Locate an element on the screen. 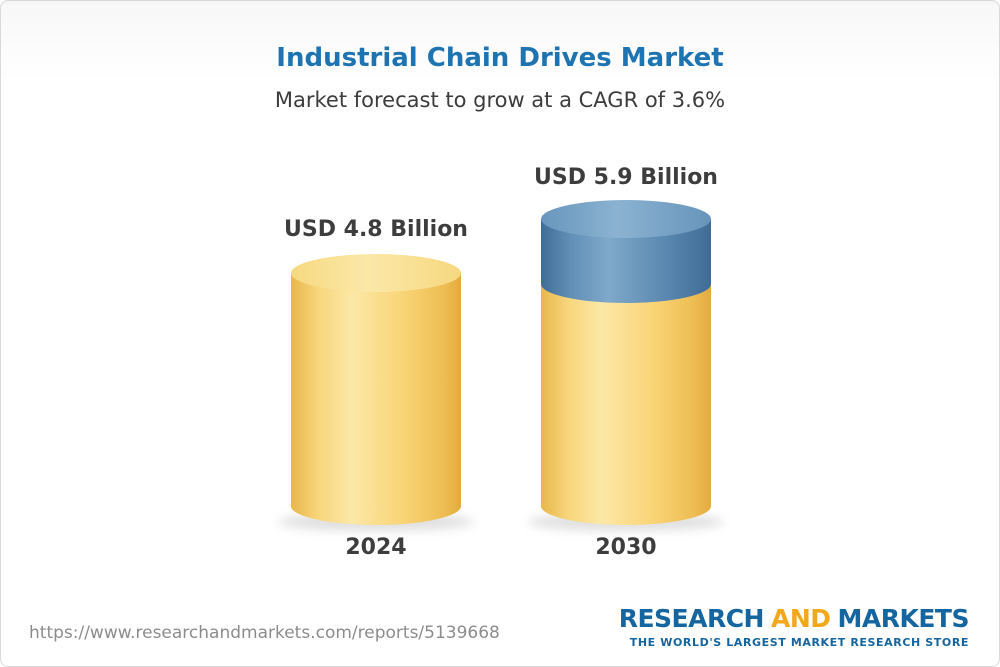 The height and width of the screenshot is (667, 1000). bar-cylinder-2024 is located at coordinates (376, 389).